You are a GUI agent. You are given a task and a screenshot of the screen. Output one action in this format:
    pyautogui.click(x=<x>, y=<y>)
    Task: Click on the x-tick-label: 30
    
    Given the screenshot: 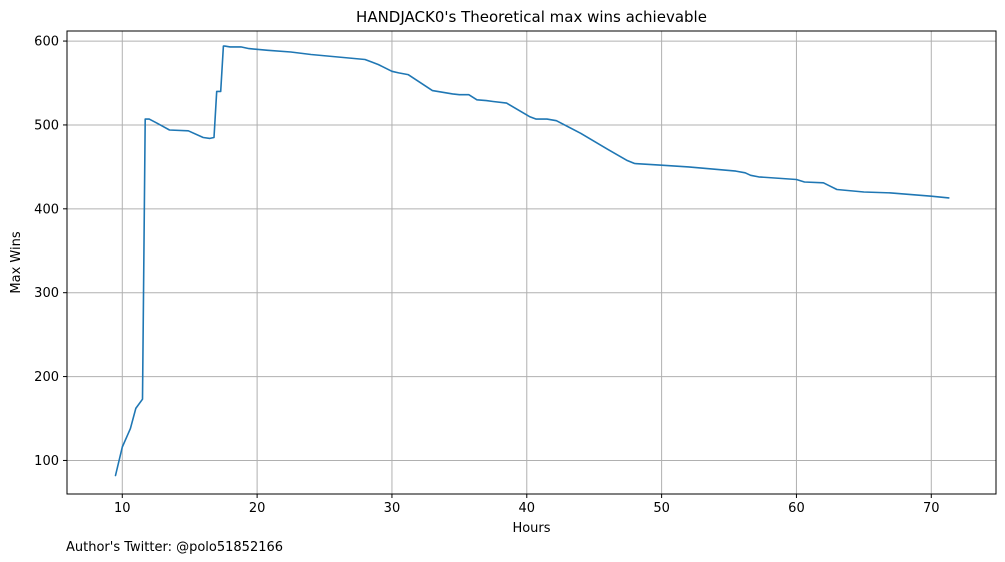 What is the action you would take?
    pyautogui.click(x=392, y=508)
    